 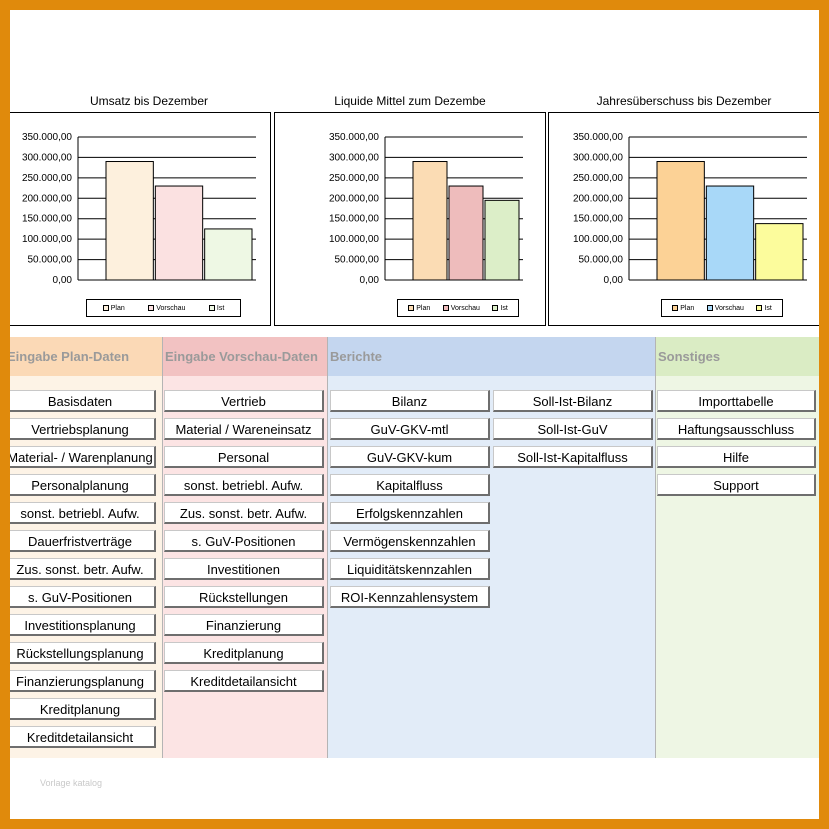 I want to click on dauerfristvertraege-button: Dauerfristverträge, so click(x=83, y=541).